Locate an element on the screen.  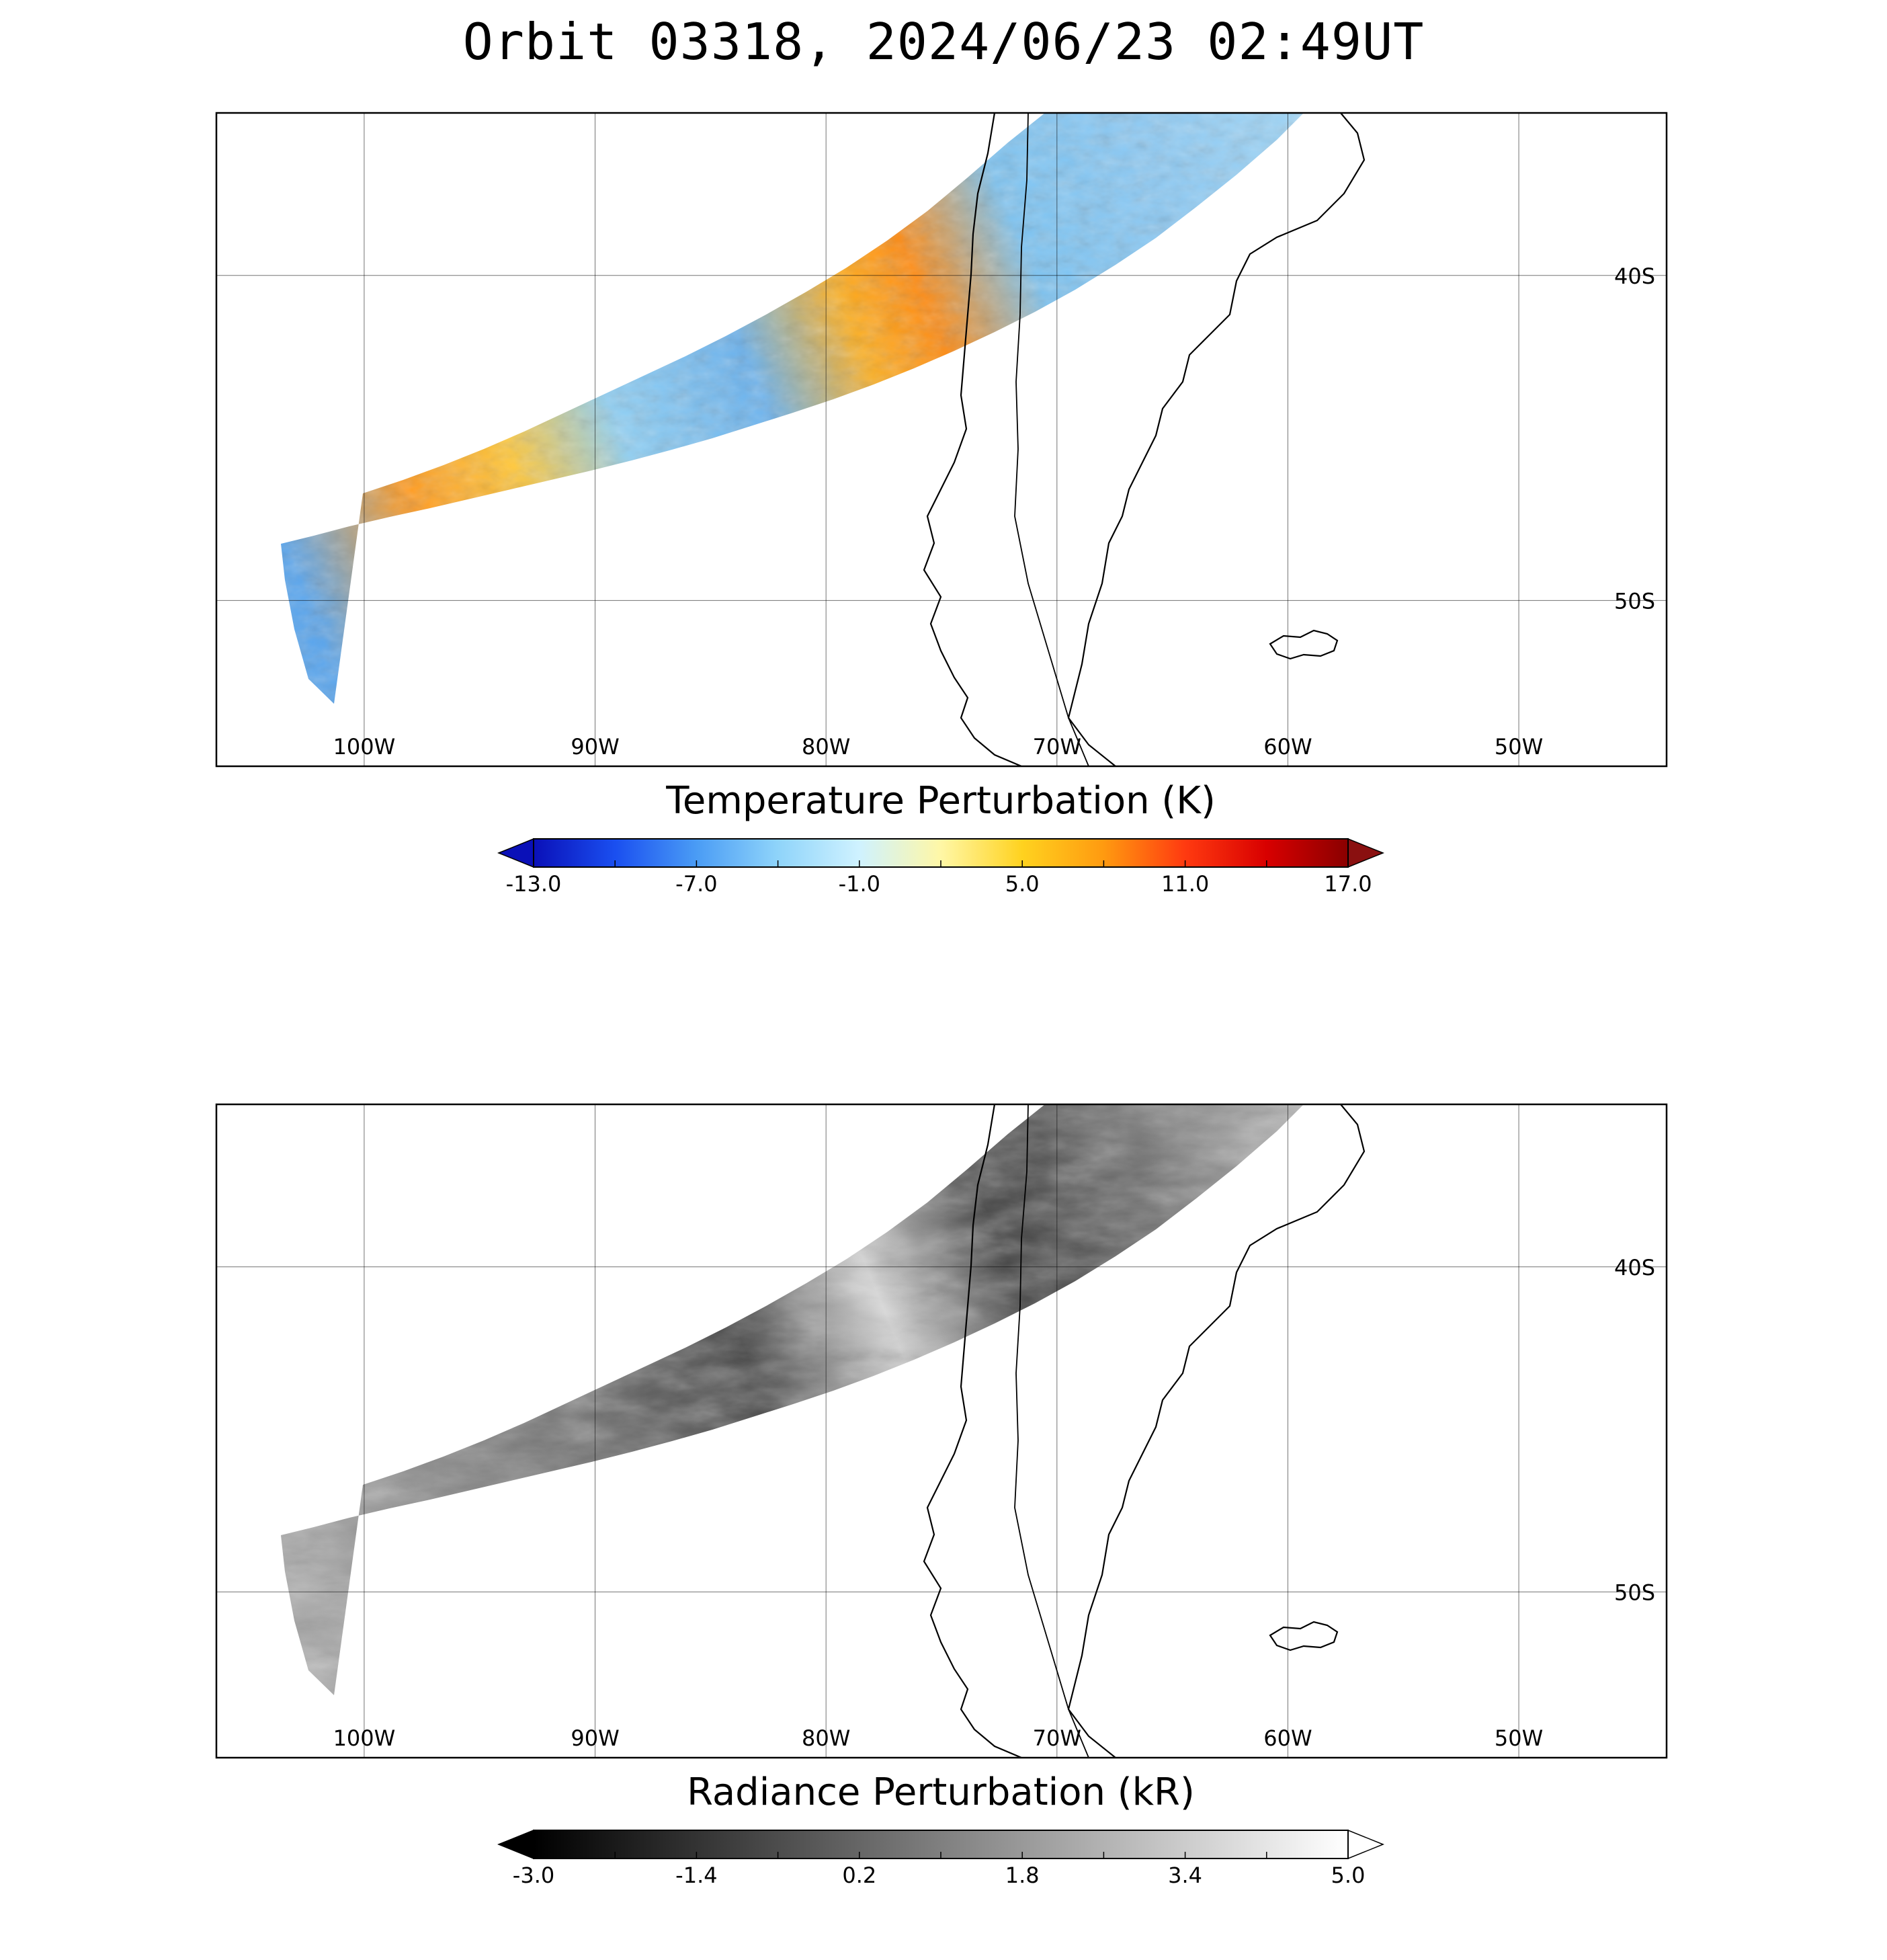
colorbar-tick-label: 3.4 is located at coordinates (1185, 1875).